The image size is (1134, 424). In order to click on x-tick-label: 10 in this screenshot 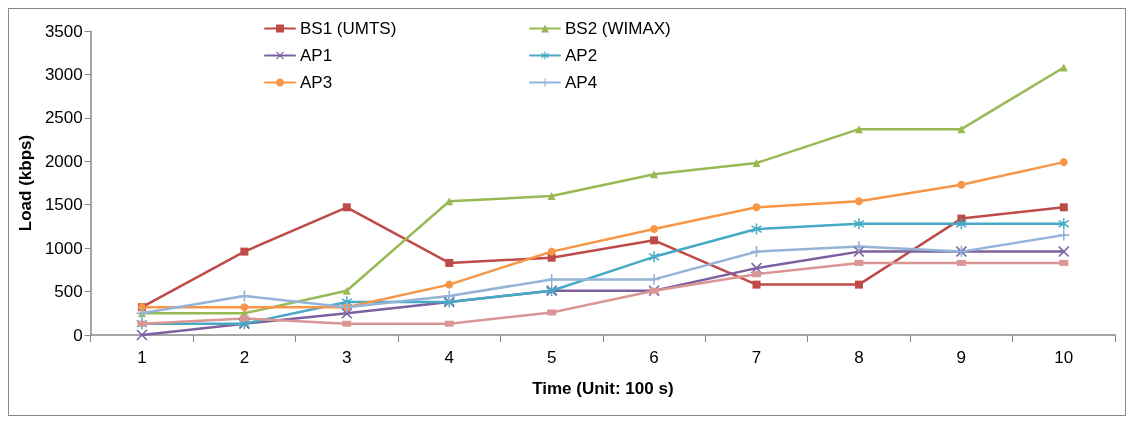, I will do `click(1064, 357)`.